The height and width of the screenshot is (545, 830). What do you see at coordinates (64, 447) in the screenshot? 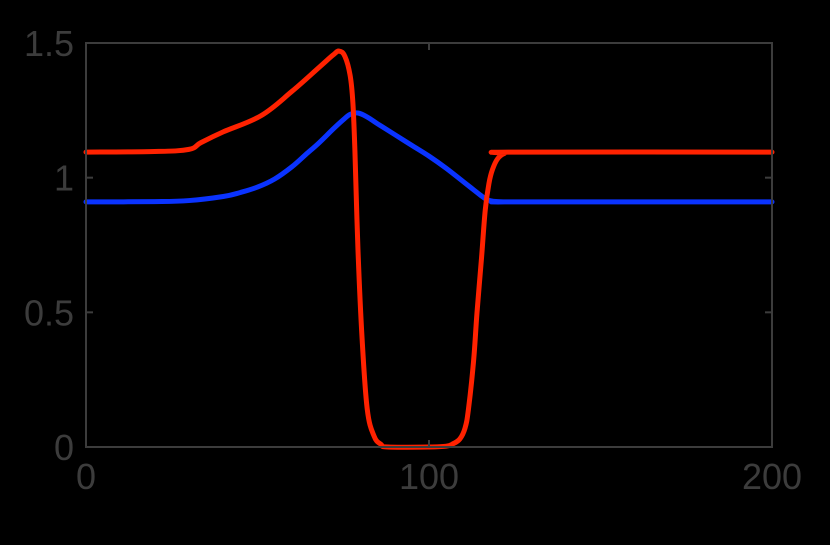
I see `y-tick-label: 0` at bounding box center [64, 447].